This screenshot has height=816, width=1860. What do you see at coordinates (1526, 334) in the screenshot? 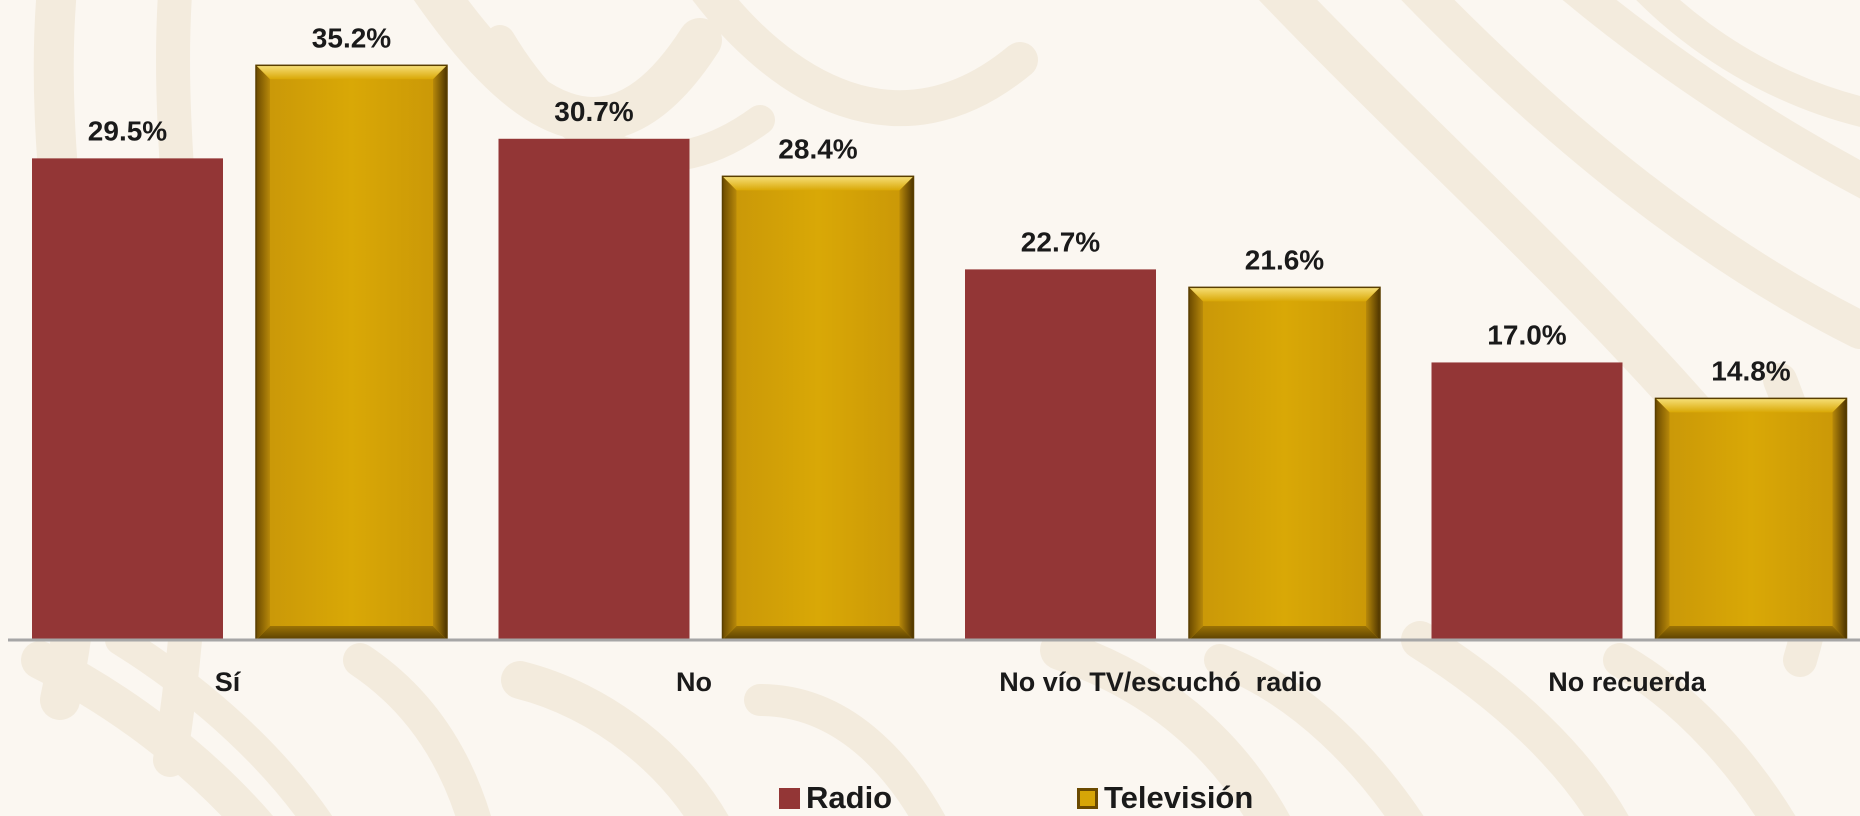
I see `data-label-radio-no-recuerda: 17.0%` at bounding box center [1526, 334].